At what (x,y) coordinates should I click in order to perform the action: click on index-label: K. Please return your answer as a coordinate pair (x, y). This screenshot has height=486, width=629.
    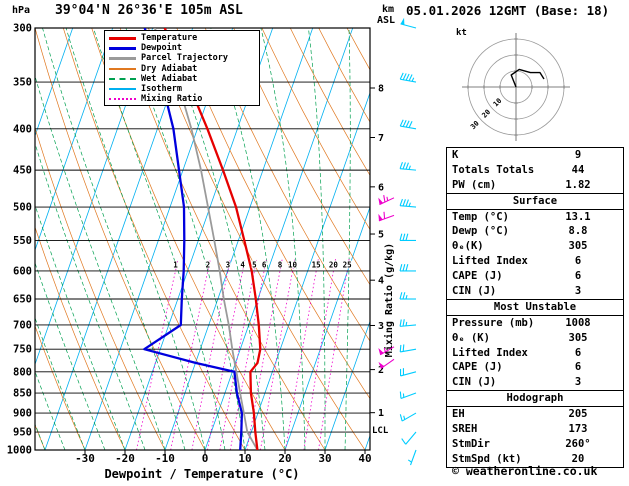
    Looking at the image, I should click on (455, 155).